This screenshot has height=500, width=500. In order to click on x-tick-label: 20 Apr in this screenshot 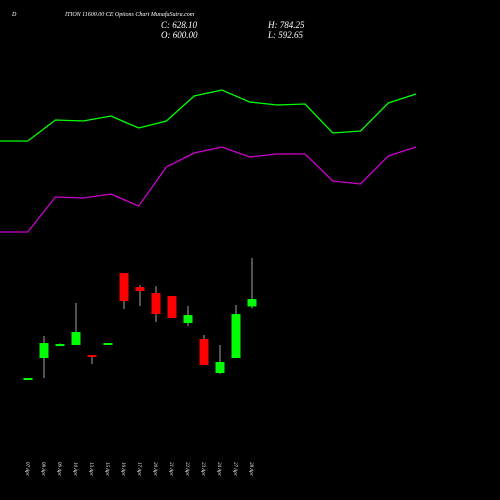, I will do `click(154, 469)`.